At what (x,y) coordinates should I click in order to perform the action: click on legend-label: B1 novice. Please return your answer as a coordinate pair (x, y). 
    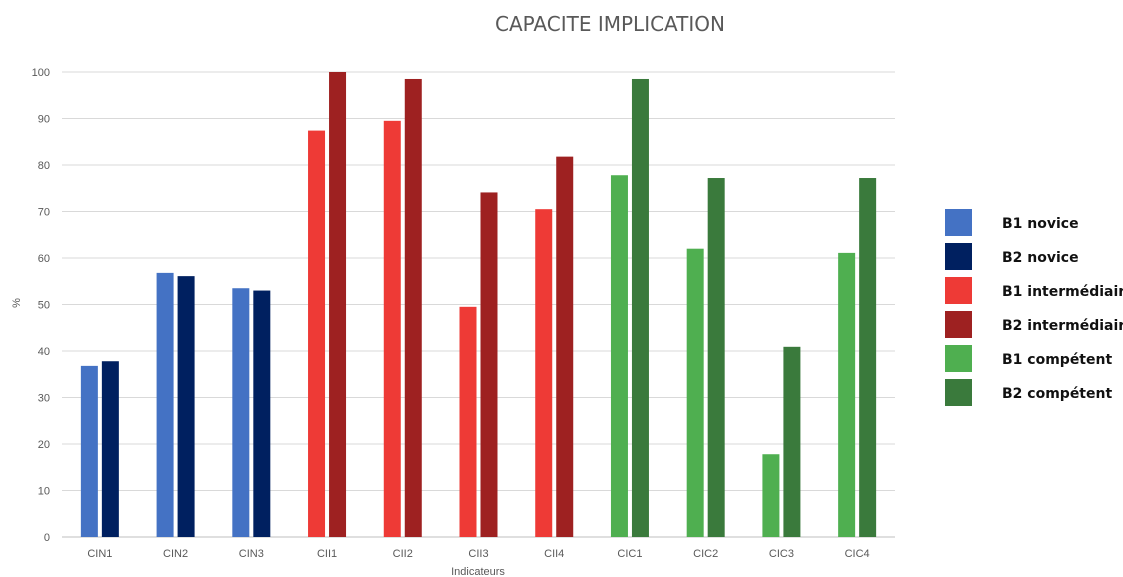
    Looking at the image, I should click on (1040, 224).